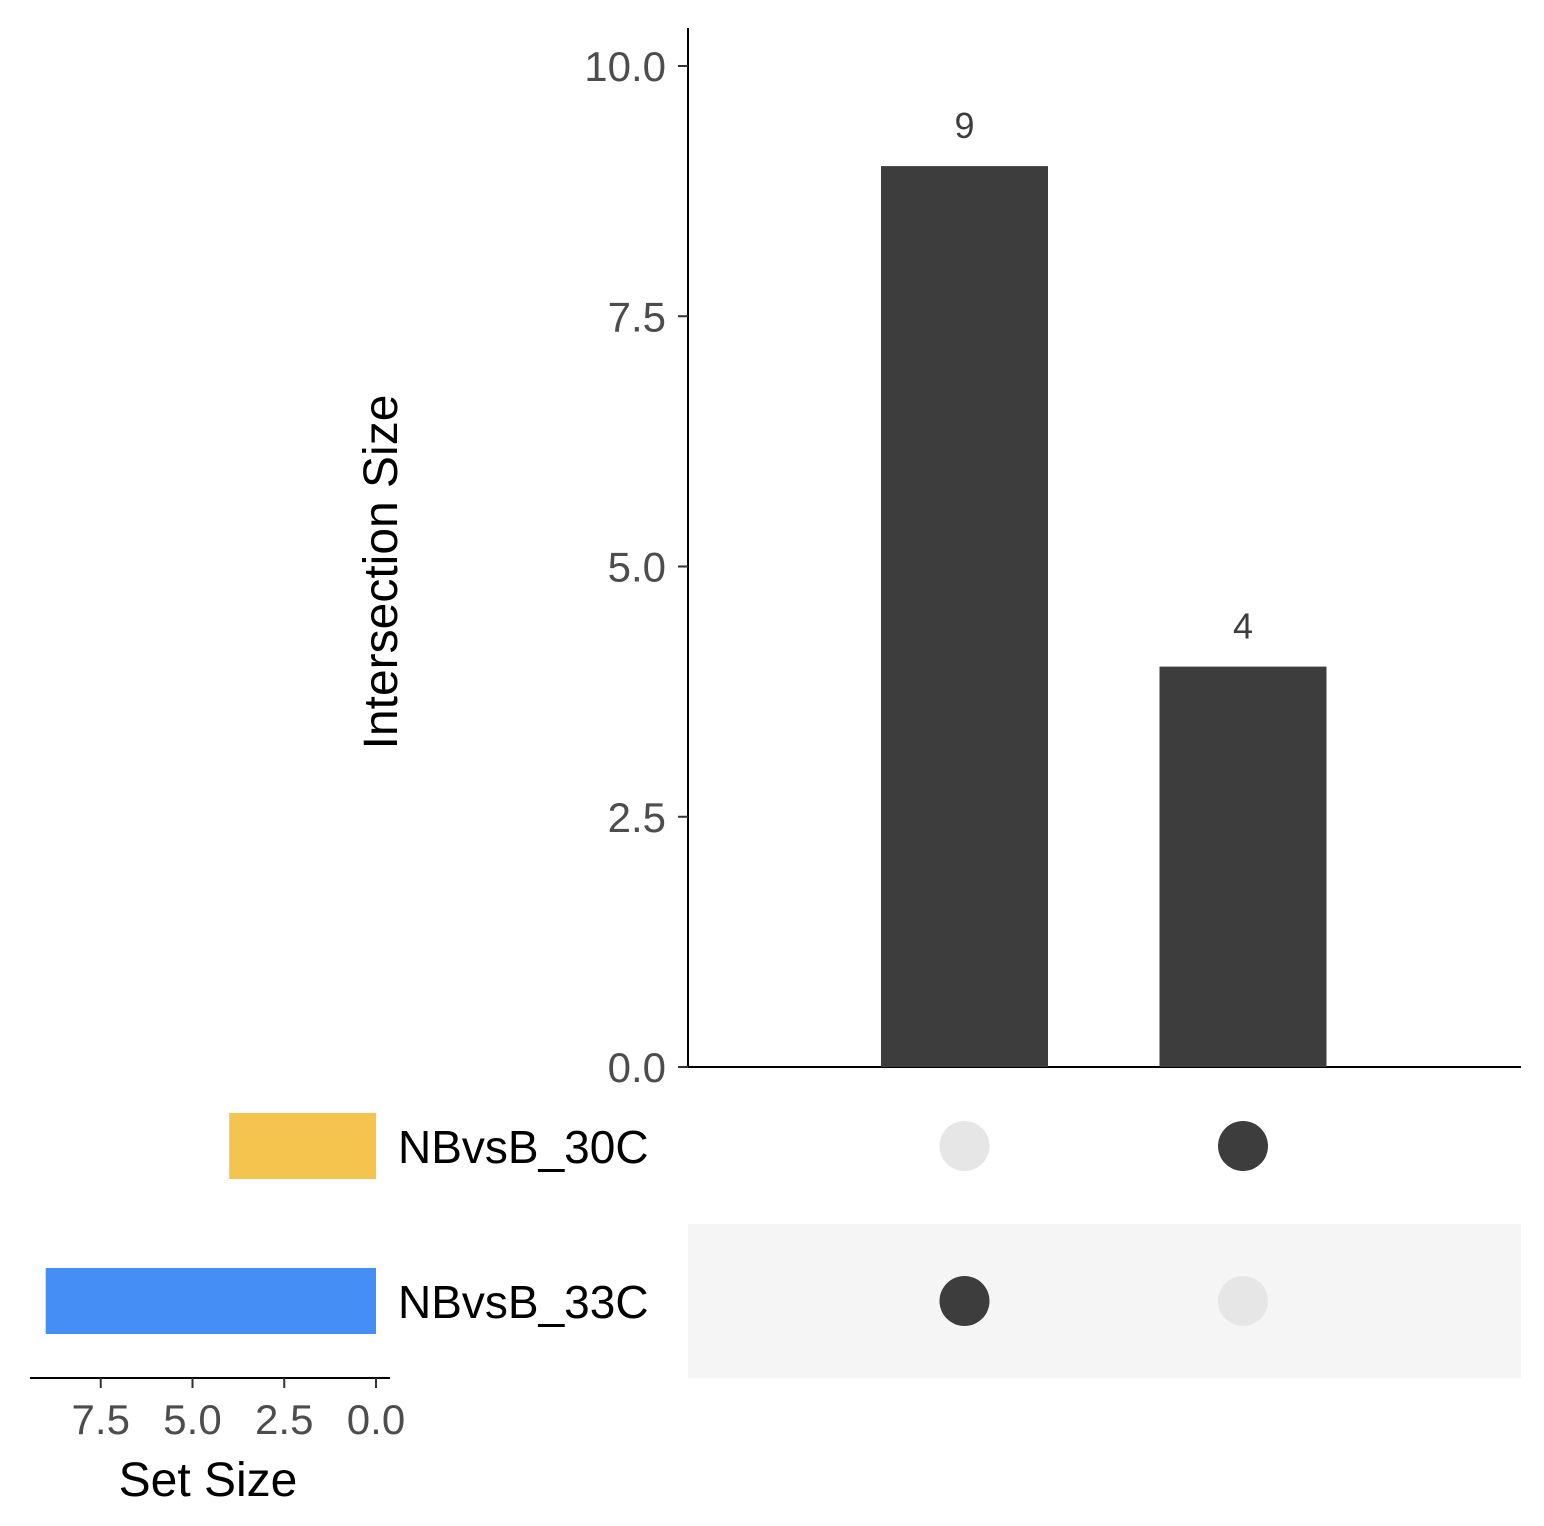 This screenshot has width=1544, height=1526. Describe the element at coordinates (101, 1419) in the screenshot. I see `set-size-tick-label: 7.5` at that location.